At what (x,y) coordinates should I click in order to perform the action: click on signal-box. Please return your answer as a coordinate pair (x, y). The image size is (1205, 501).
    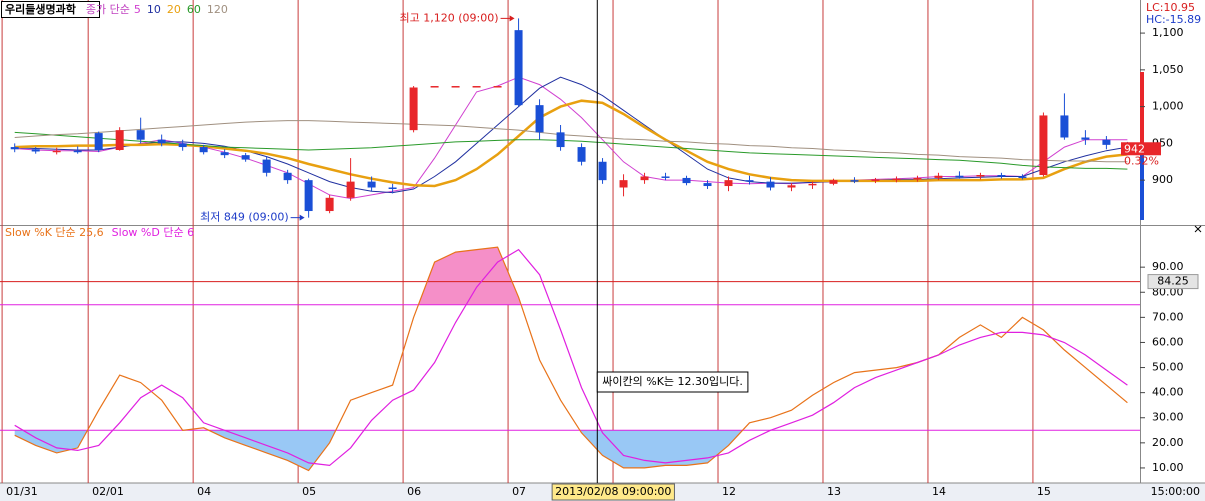
    Looking at the image, I should click on (1173, 282).